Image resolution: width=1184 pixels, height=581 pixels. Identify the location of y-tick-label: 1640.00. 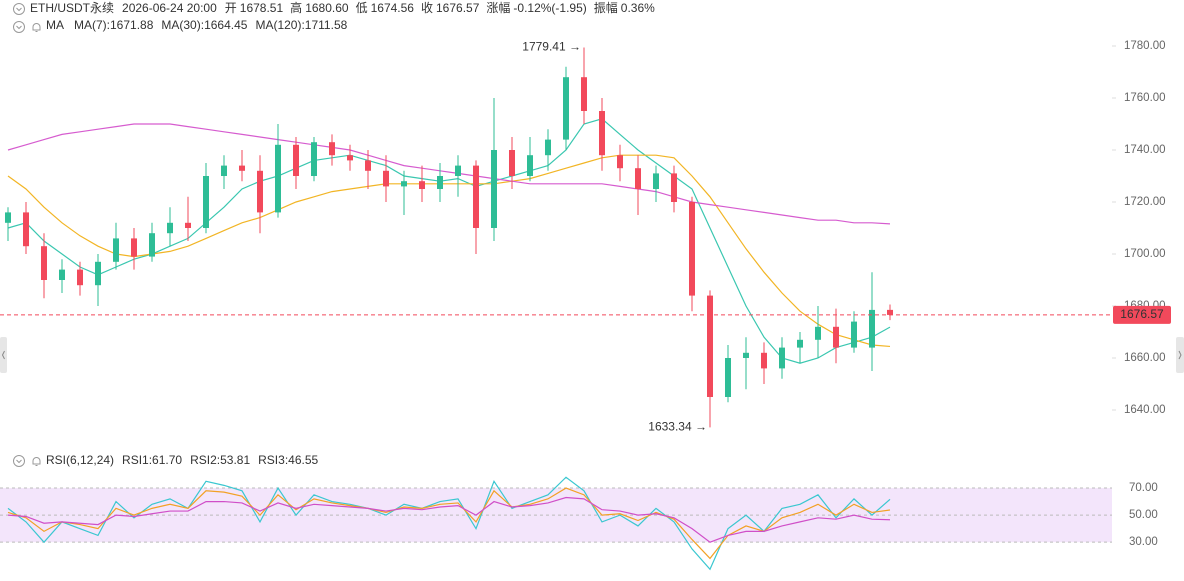
(1145, 410).